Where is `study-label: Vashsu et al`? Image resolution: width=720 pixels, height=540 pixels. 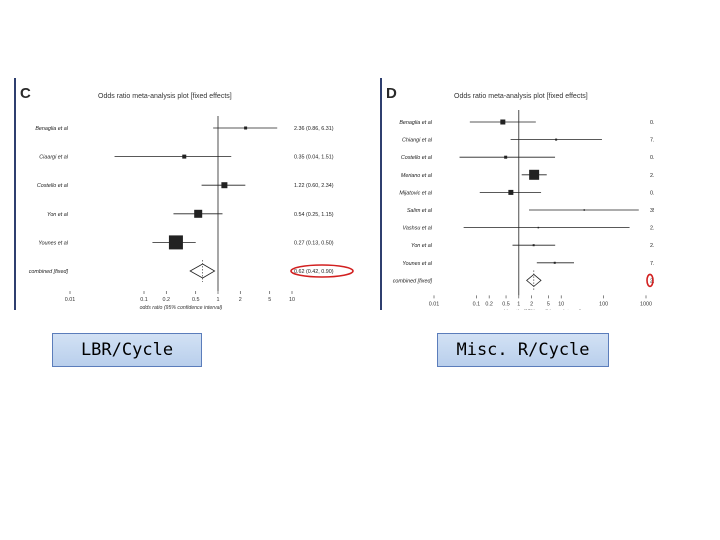 study-label: Vashsu et al is located at coordinates (418, 229).